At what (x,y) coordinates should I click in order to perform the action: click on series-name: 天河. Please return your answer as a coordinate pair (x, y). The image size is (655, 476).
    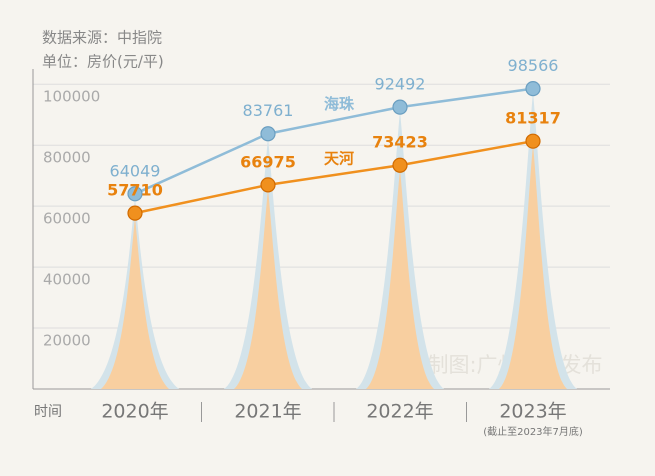
    Looking at the image, I should click on (339, 159).